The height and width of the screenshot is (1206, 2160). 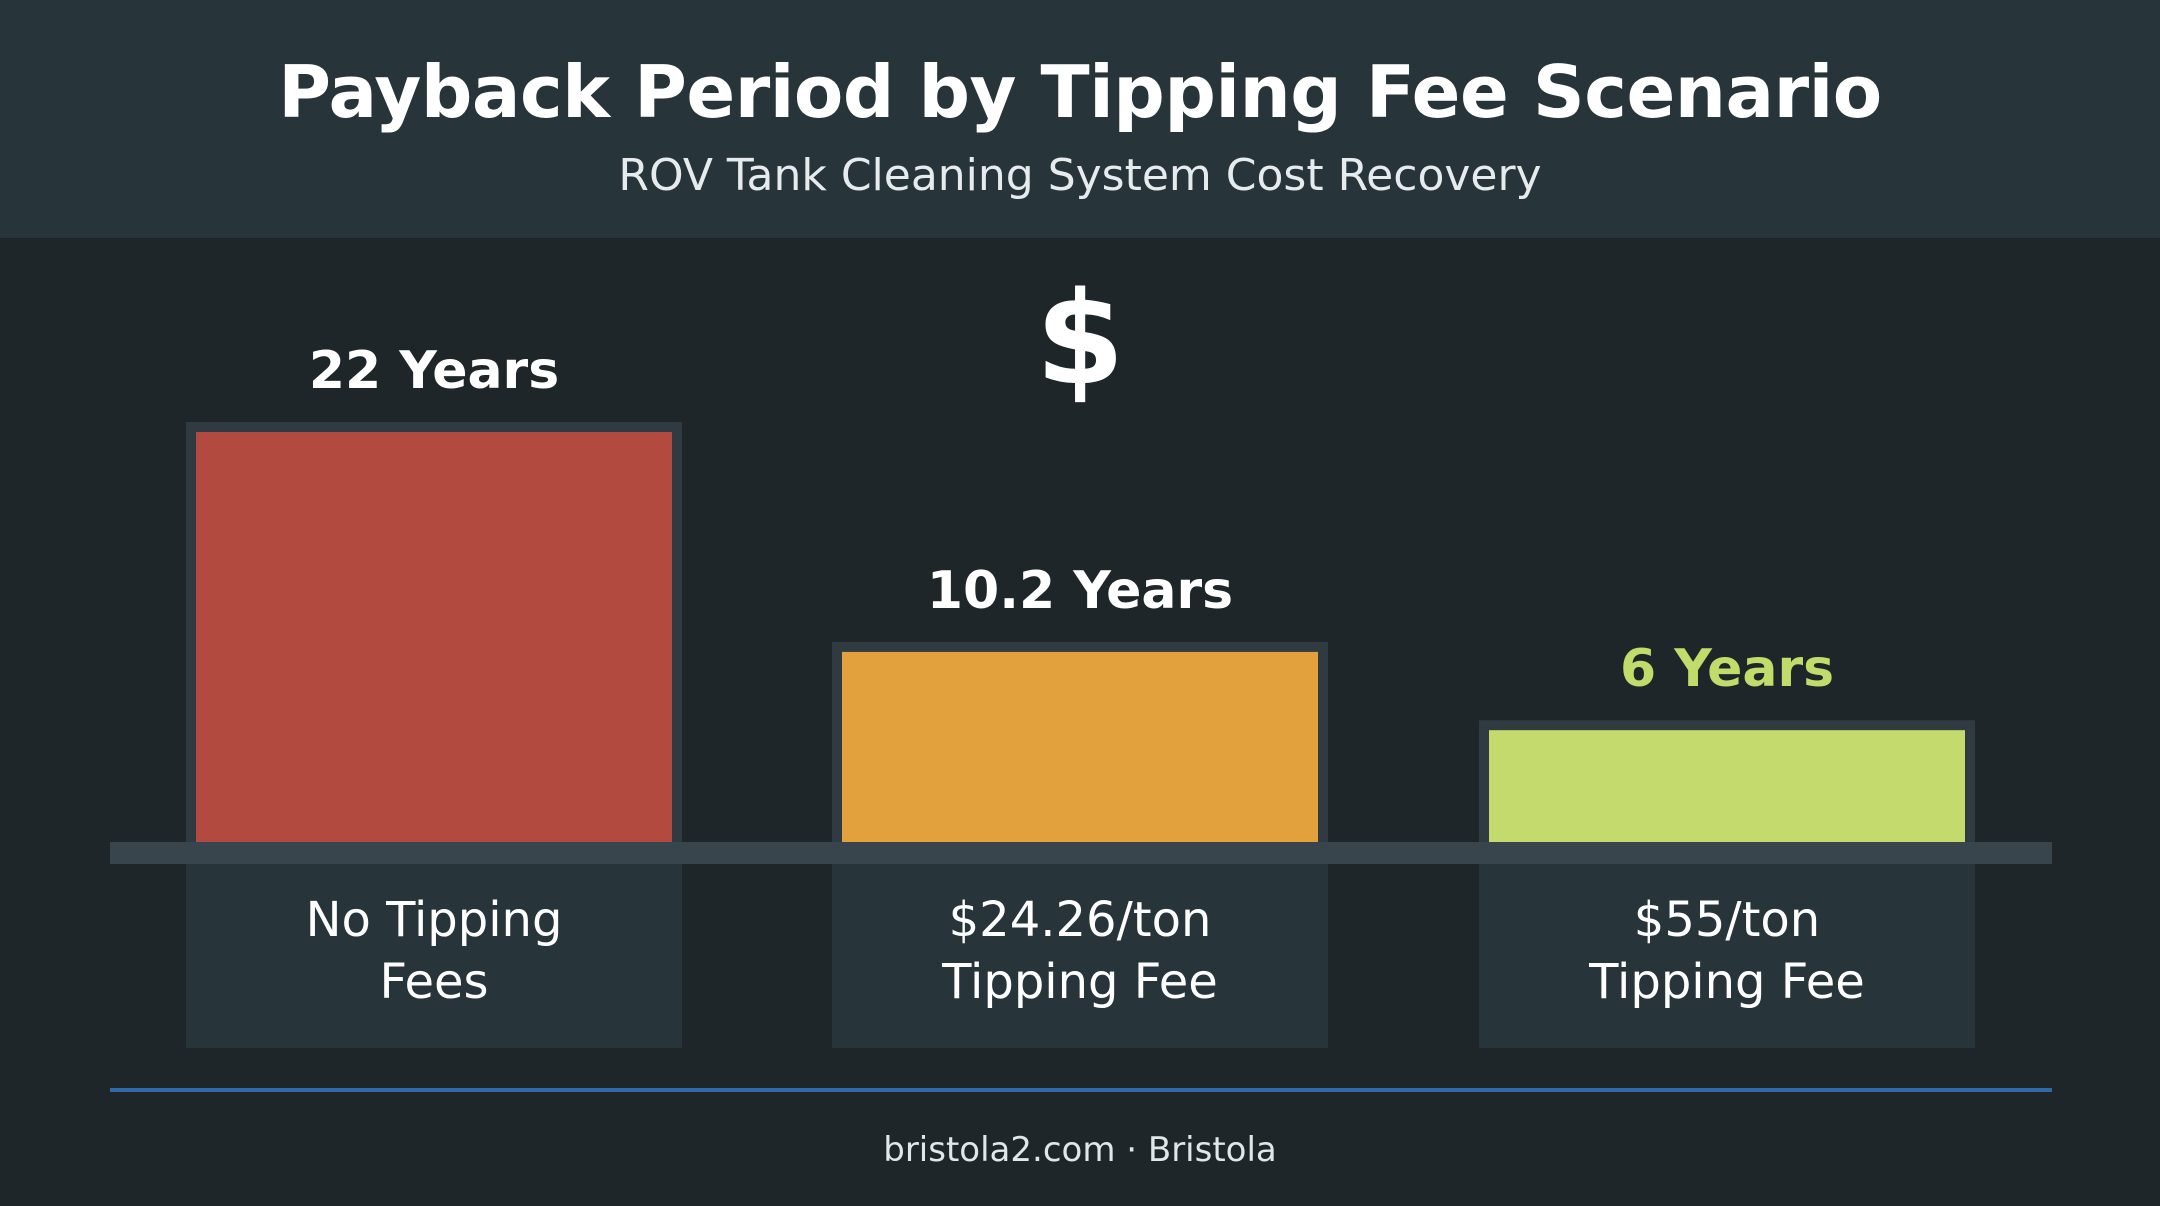 What do you see at coordinates (1080, 92) in the screenshot?
I see `chart-title: Payback Period by Tipping Fee Scenario` at bounding box center [1080, 92].